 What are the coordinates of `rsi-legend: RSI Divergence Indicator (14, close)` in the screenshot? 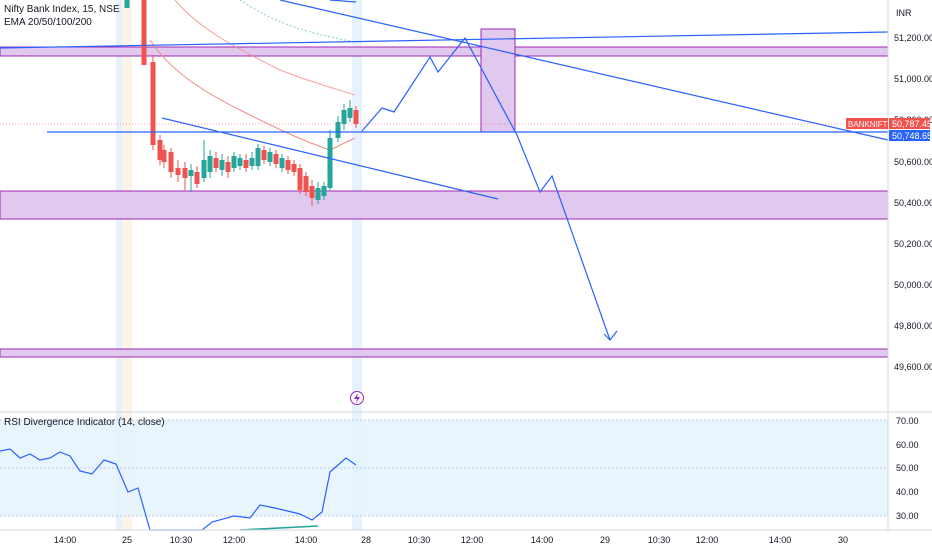 It's located at (84, 422).